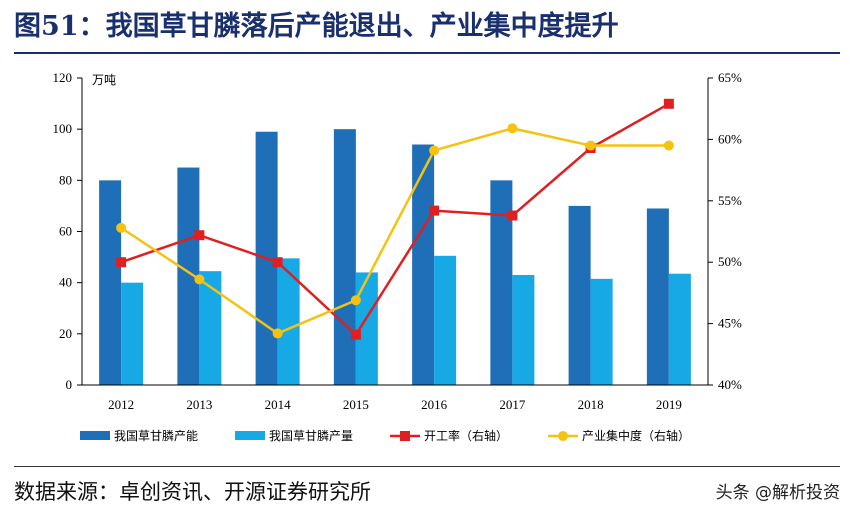 This screenshot has height=514, width=854. What do you see at coordinates (356, 404) in the screenshot?
I see `x-tick-label: 2015` at bounding box center [356, 404].